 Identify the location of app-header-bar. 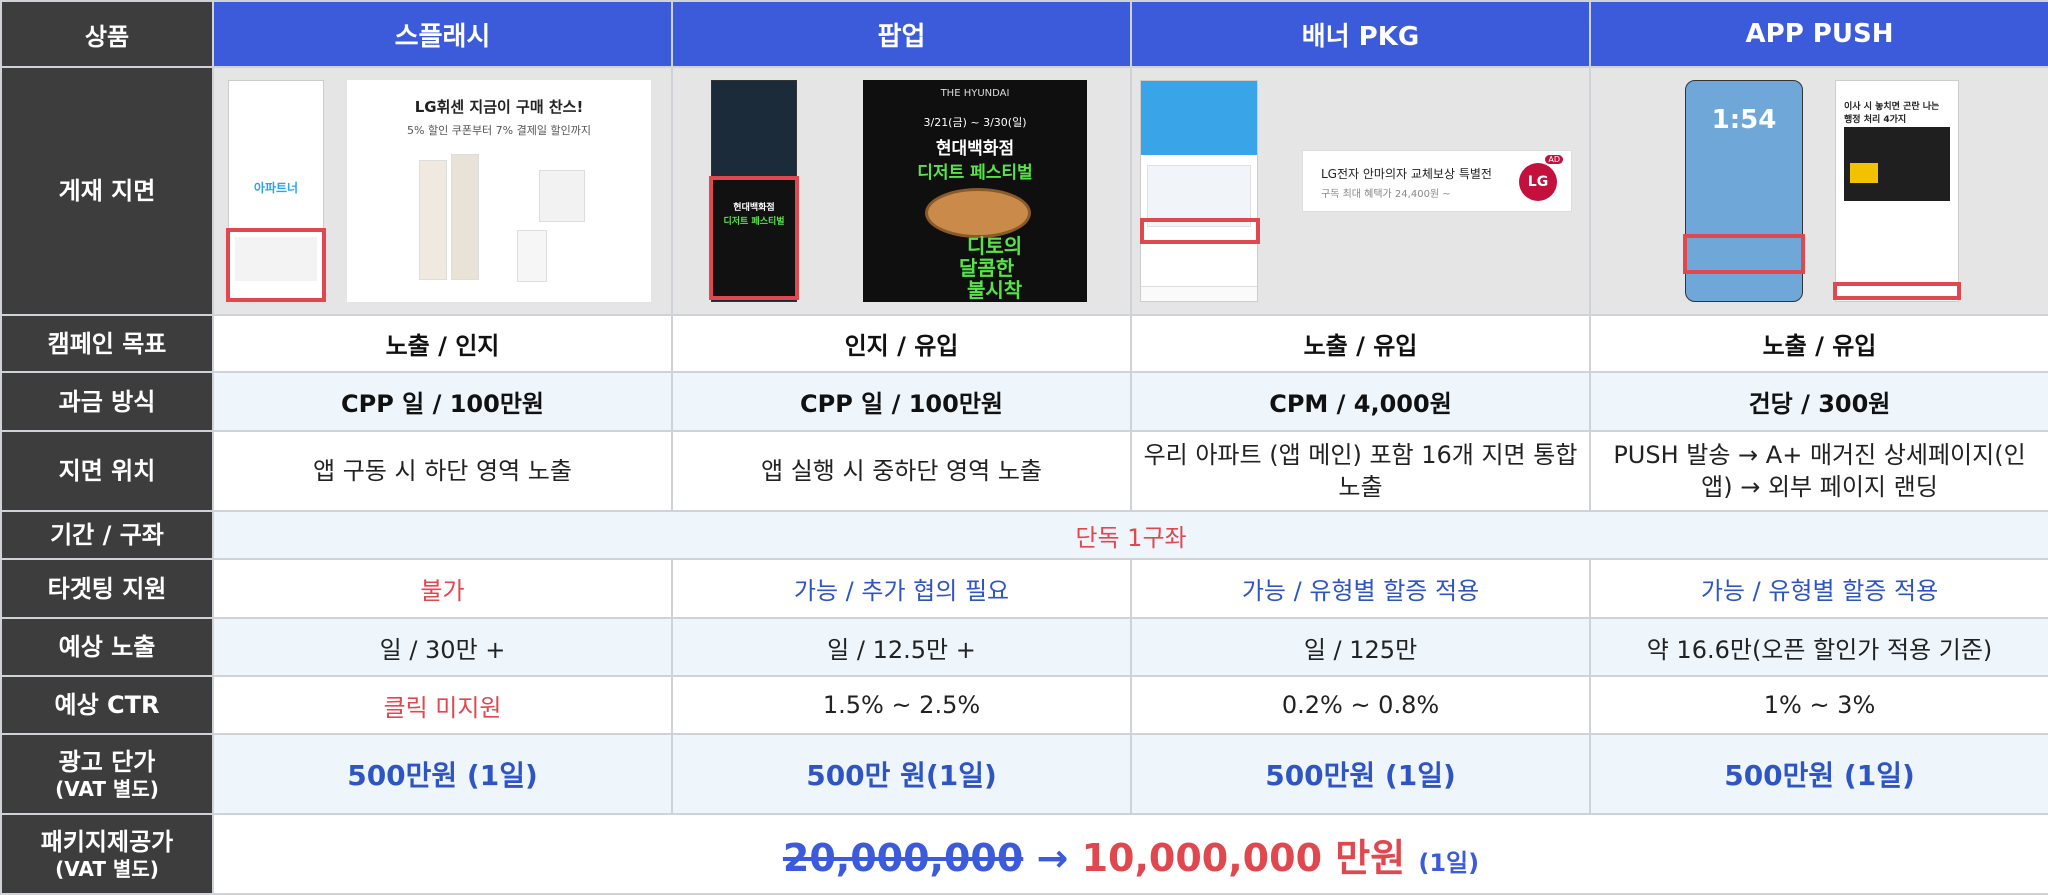
(1199, 118).